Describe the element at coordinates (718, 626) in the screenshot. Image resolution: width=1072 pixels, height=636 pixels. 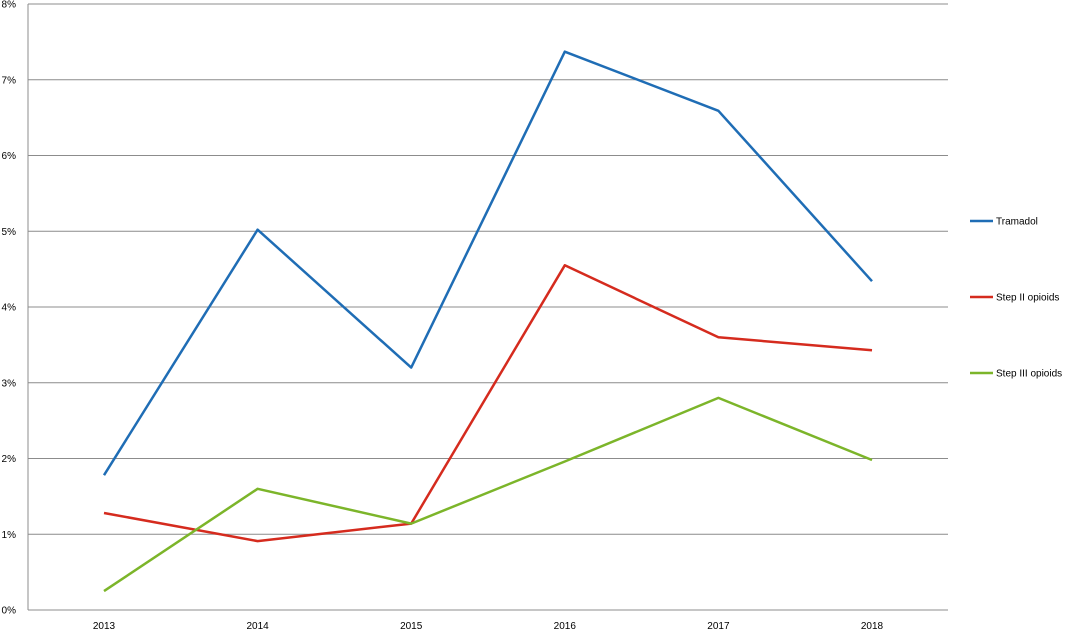
I see `x-tick-label: 2017` at that location.